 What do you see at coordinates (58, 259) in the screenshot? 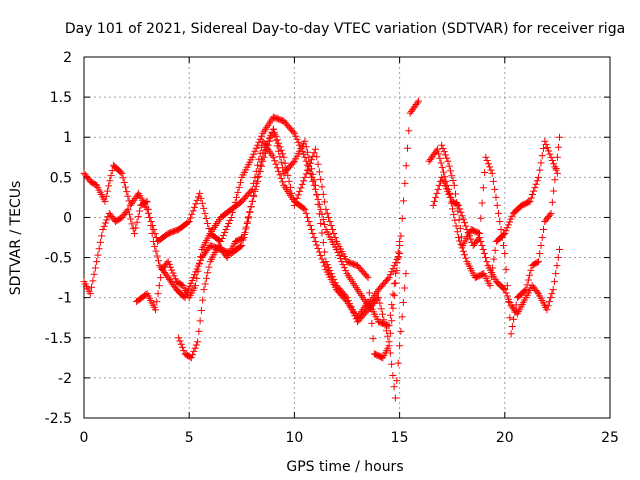
I see `y-tick-label: -0.5` at bounding box center [58, 259].